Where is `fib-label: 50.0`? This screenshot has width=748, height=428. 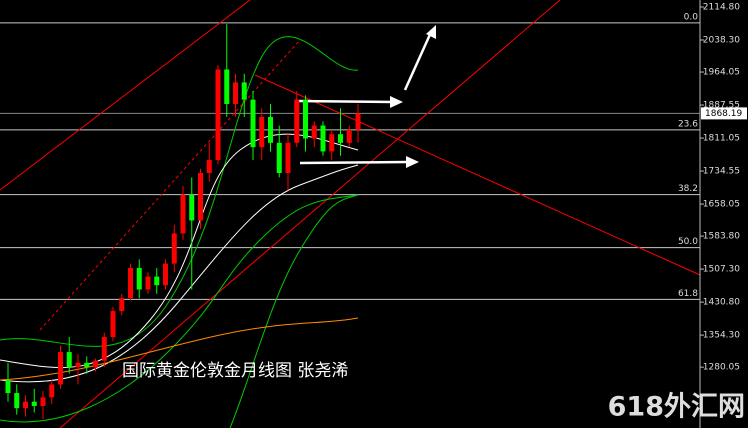 fib-label: 50.0 is located at coordinates (688, 242).